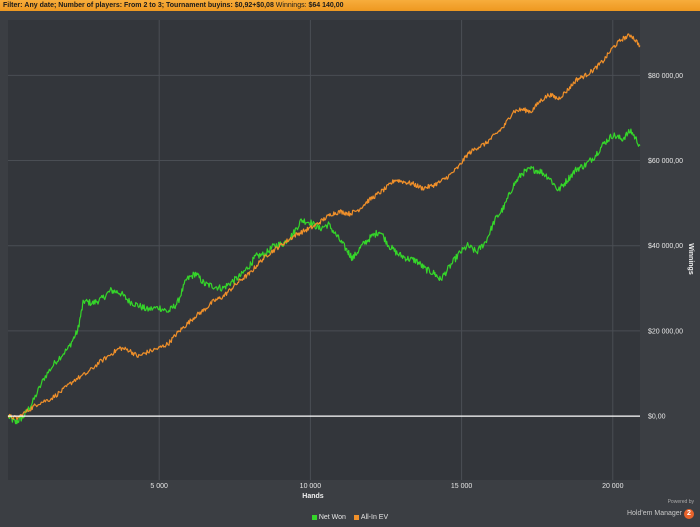  I want to click on brand-badge-icon: 2, so click(689, 513).